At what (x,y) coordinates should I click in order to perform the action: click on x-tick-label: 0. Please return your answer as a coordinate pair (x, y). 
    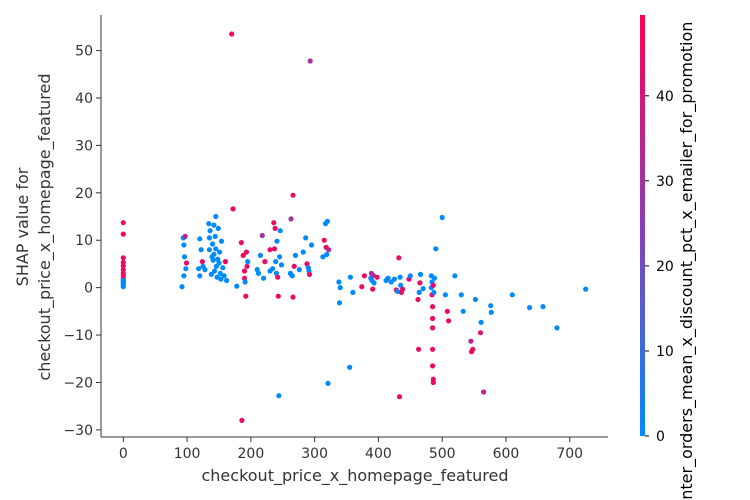
    Looking at the image, I should click on (123, 454).